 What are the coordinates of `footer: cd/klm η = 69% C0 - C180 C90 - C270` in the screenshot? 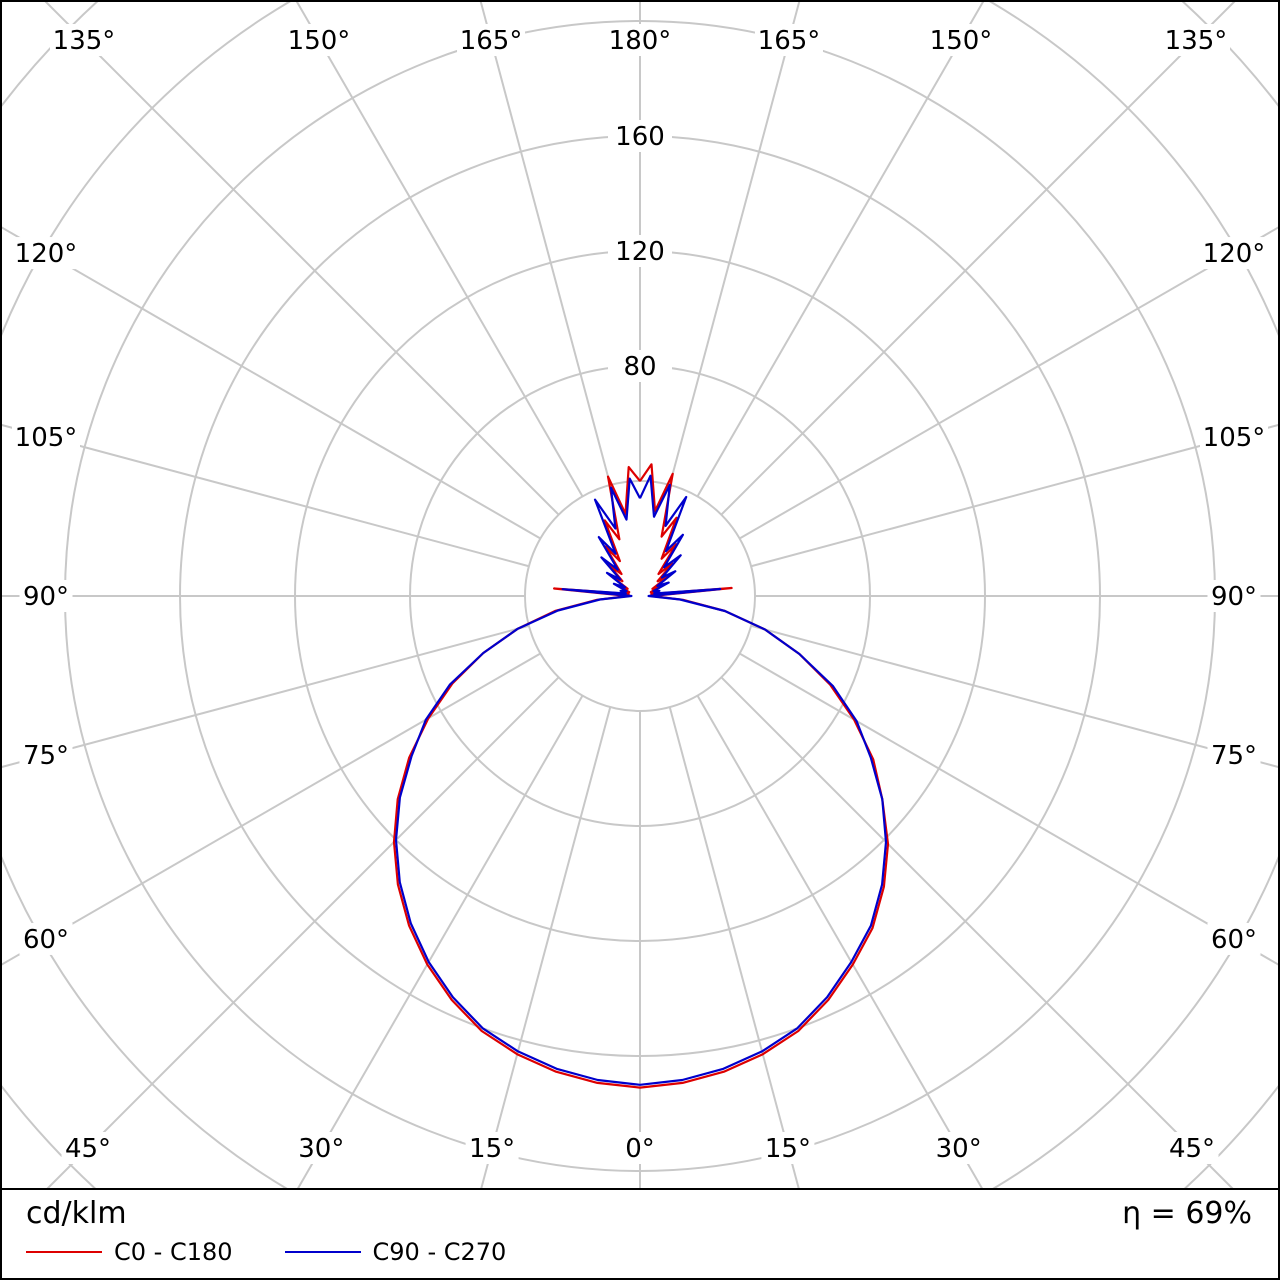 It's located at (640, 1233).